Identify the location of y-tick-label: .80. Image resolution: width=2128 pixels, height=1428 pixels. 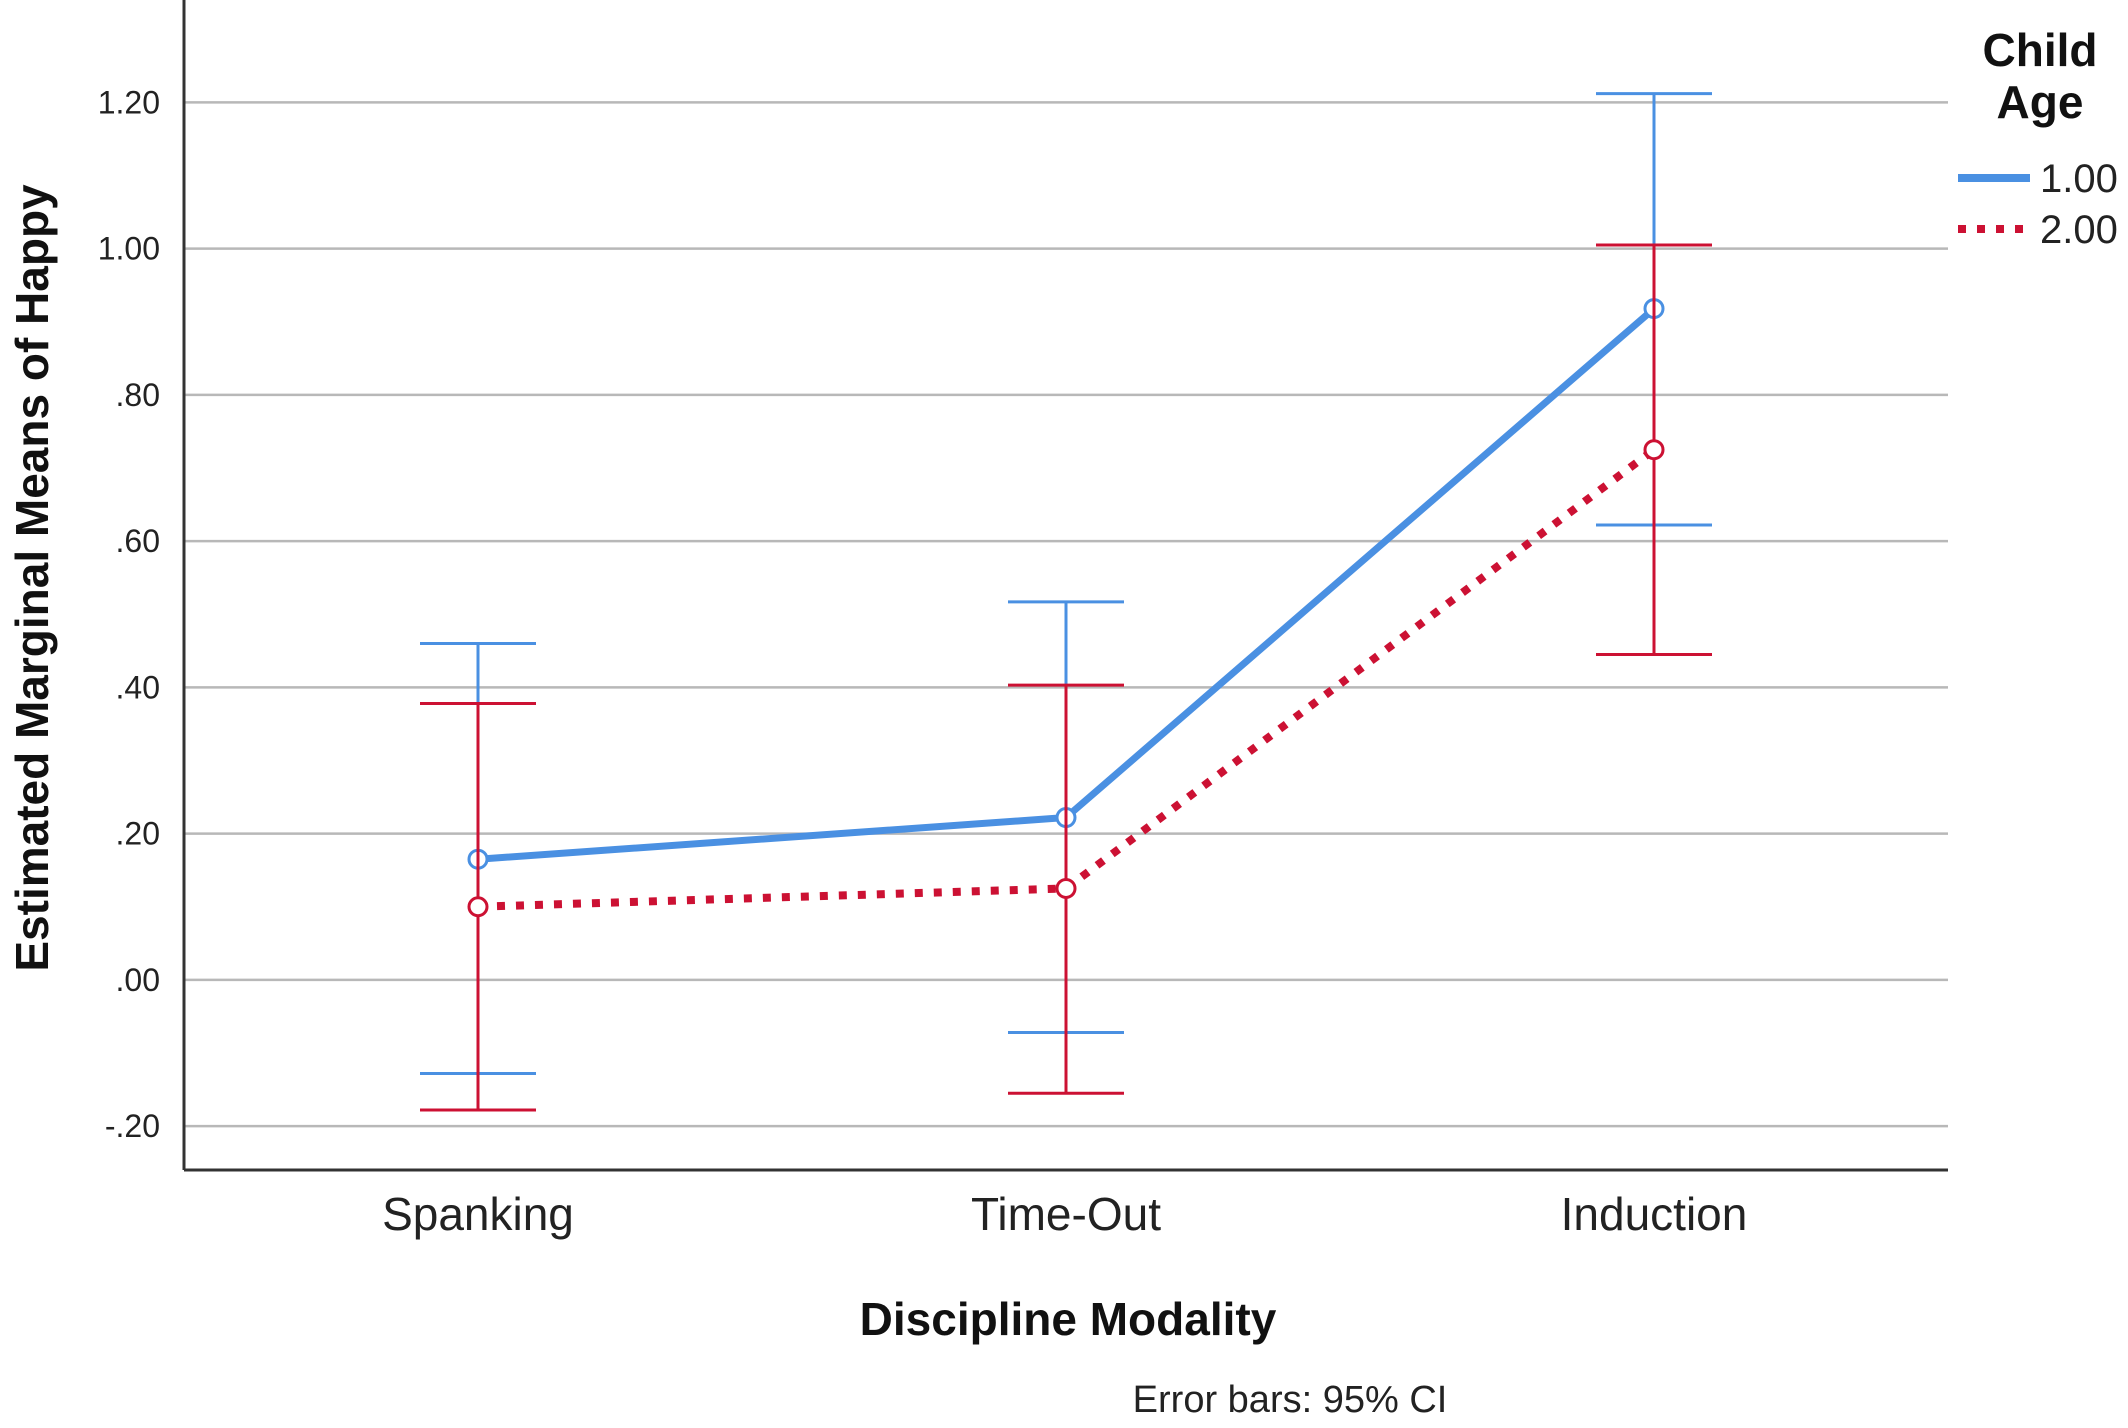
(138, 395).